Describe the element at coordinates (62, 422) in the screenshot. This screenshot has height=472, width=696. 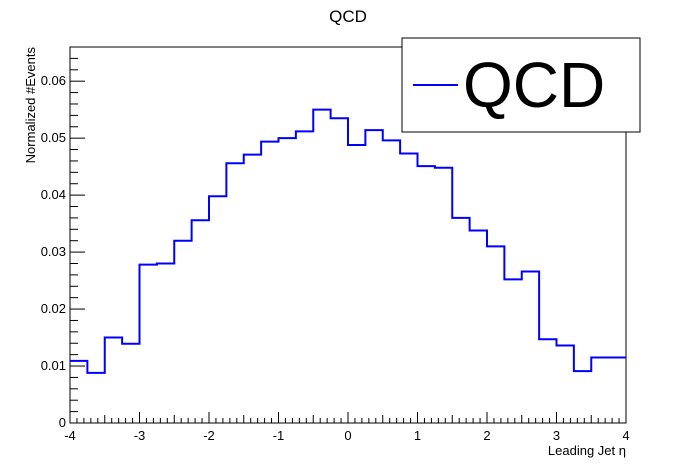
I see `y-tick-label: 0` at that location.